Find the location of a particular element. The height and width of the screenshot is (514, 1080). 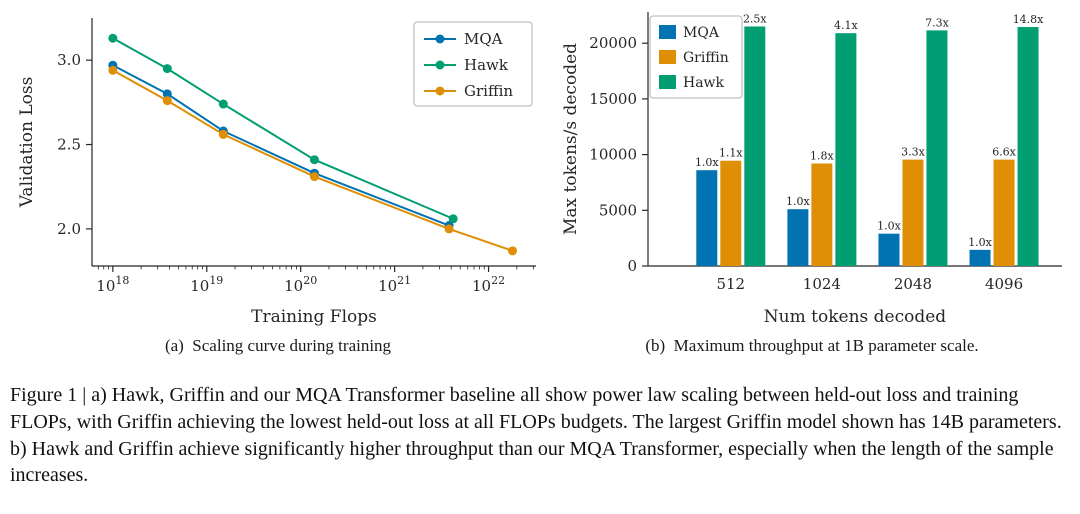

subcaption-a: (a) Scaling curve during training is located at coordinates (278, 345).